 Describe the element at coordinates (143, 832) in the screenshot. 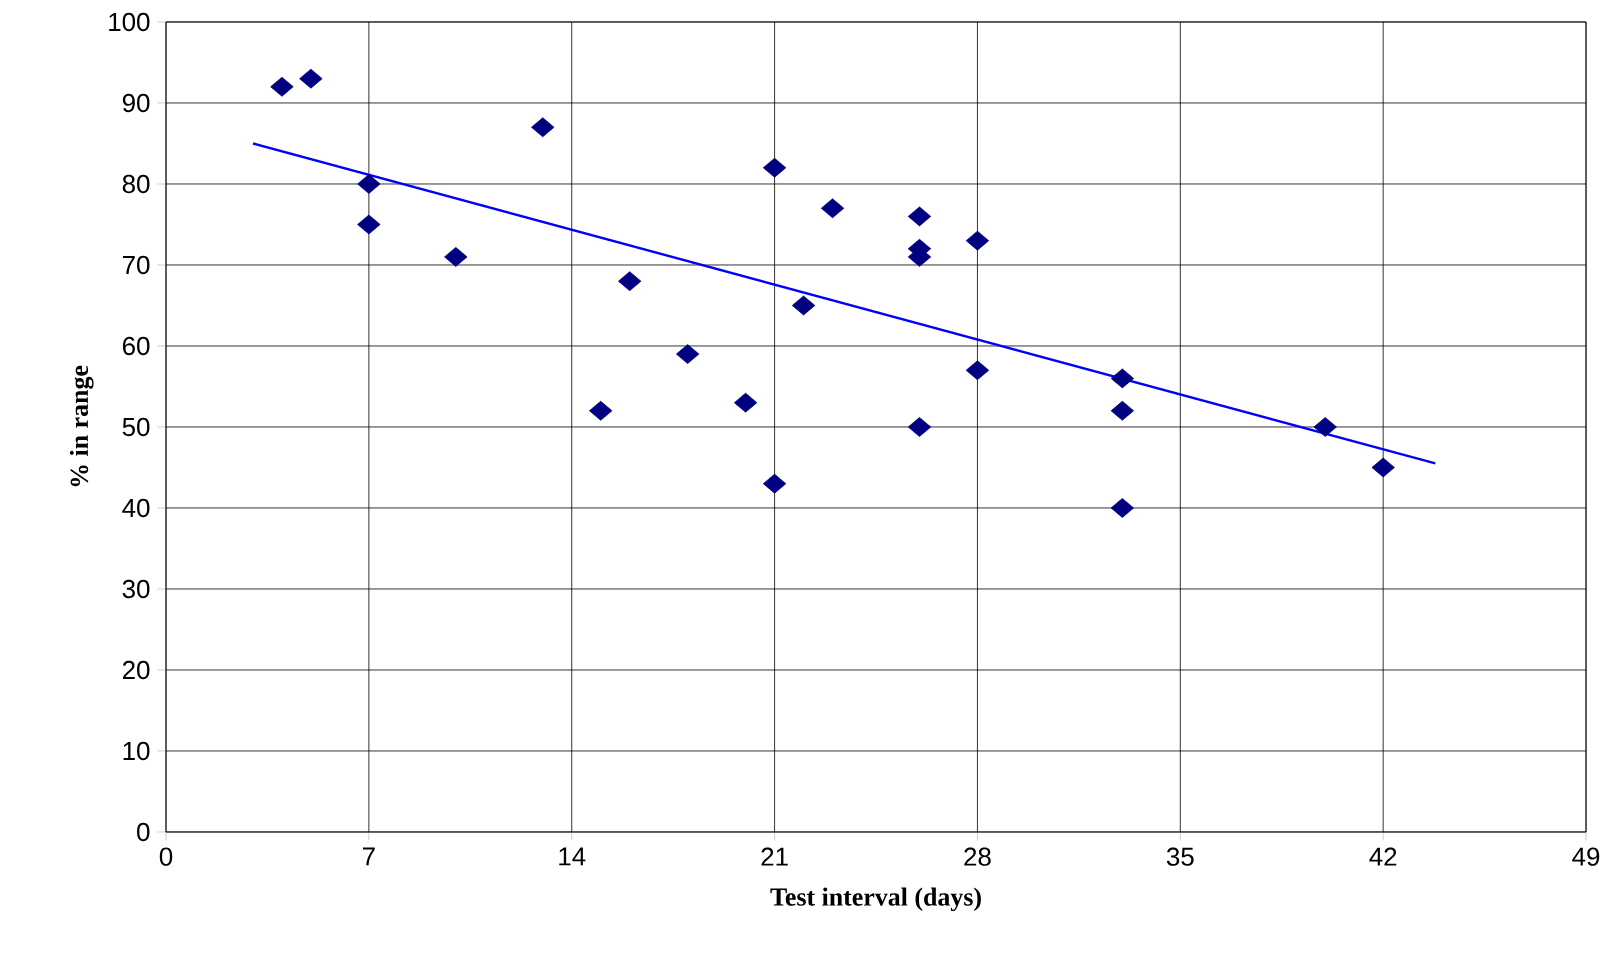

I see `y-tick-label: 0` at that location.